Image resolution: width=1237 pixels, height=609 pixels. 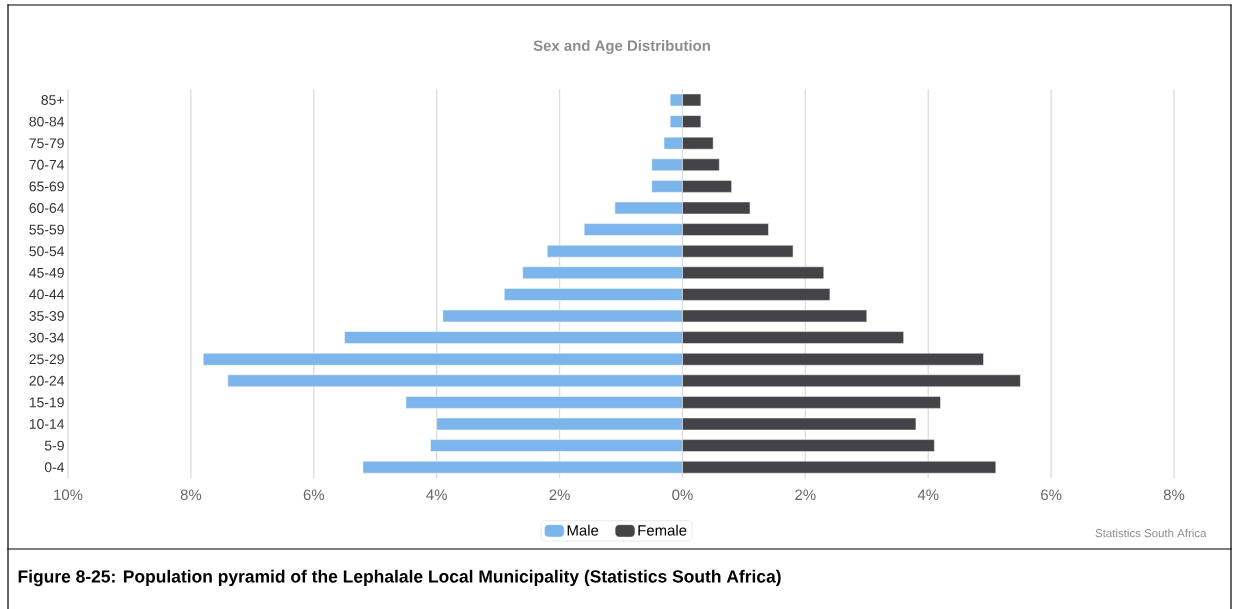 I want to click on chart-title: Sex and Age Distribution, so click(x=621, y=46).